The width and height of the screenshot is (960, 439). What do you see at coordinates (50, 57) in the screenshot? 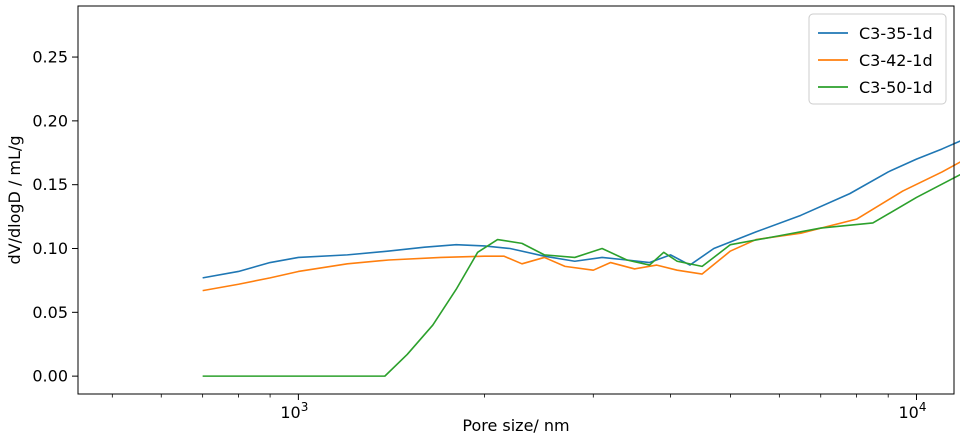
I see `y-tick-label: 0.25` at bounding box center [50, 57].